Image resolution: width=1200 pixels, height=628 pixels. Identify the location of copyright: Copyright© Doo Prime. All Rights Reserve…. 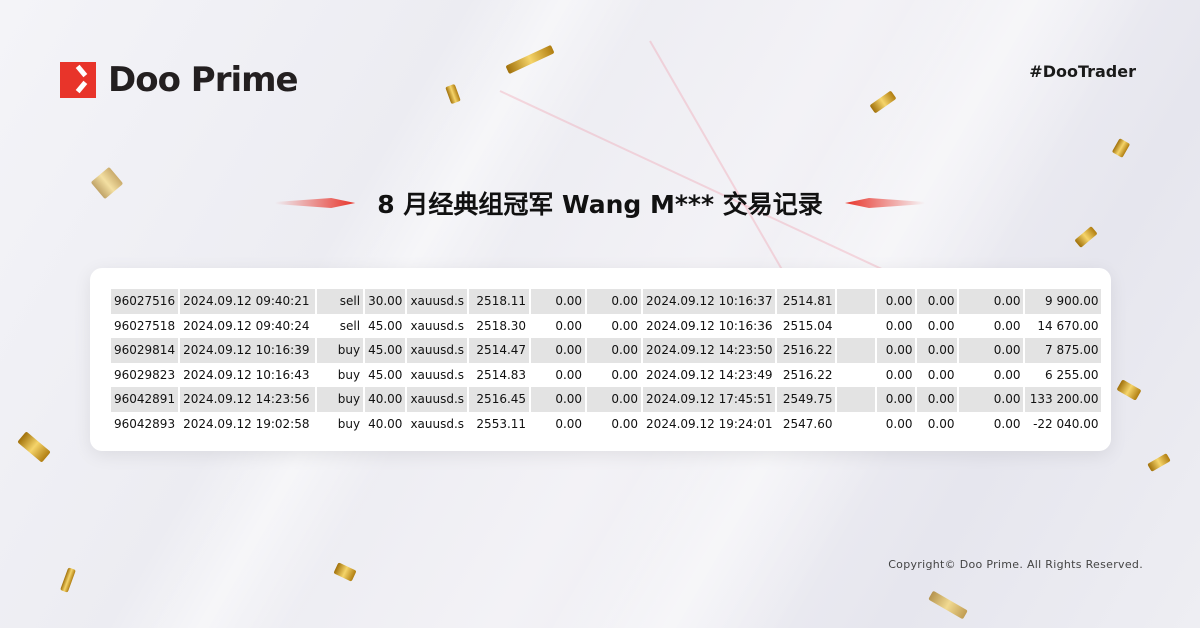
(1015, 564).